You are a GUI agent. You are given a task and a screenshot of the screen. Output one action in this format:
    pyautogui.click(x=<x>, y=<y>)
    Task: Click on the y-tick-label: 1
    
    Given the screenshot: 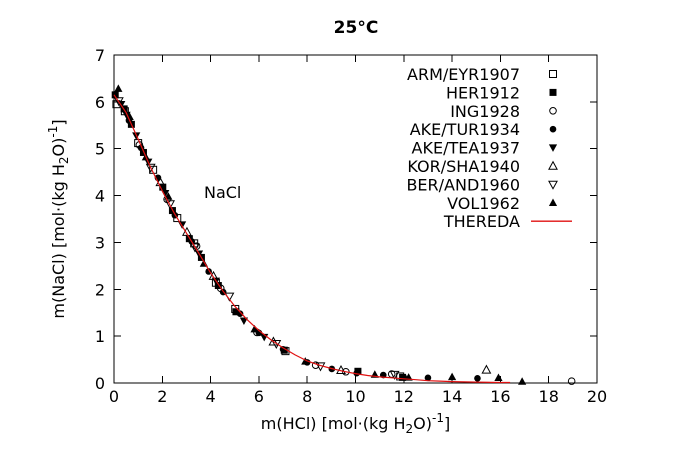 What is the action you would take?
    pyautogui.click(x=100, y=336)
    